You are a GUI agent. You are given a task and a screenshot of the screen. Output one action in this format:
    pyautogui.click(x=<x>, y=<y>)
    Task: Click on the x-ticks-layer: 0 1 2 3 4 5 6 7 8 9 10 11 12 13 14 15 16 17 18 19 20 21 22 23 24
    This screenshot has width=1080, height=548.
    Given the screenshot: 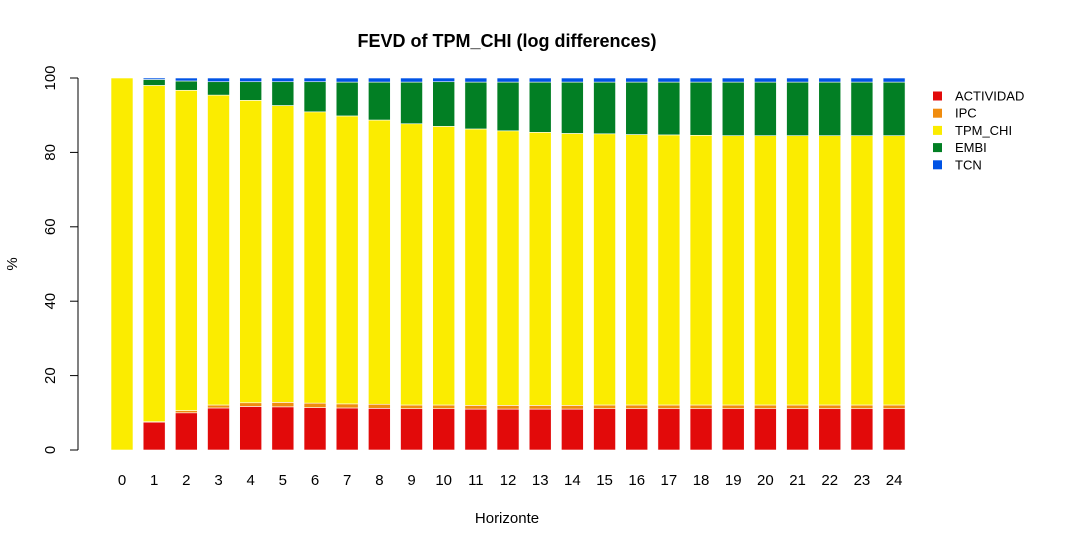 What is the action you would take?
    pyautogui.click(x=510, y=480)
    